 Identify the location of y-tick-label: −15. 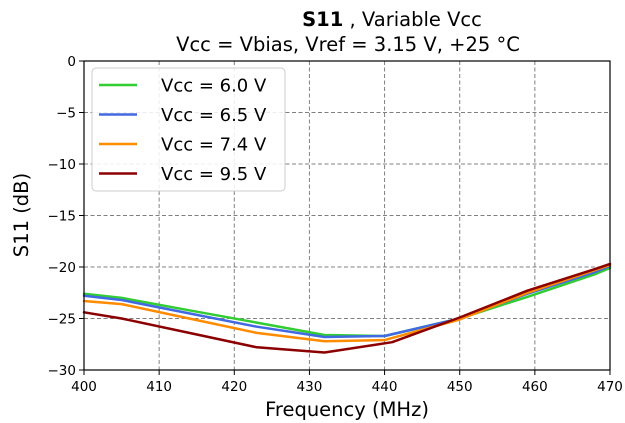
(62, 217).